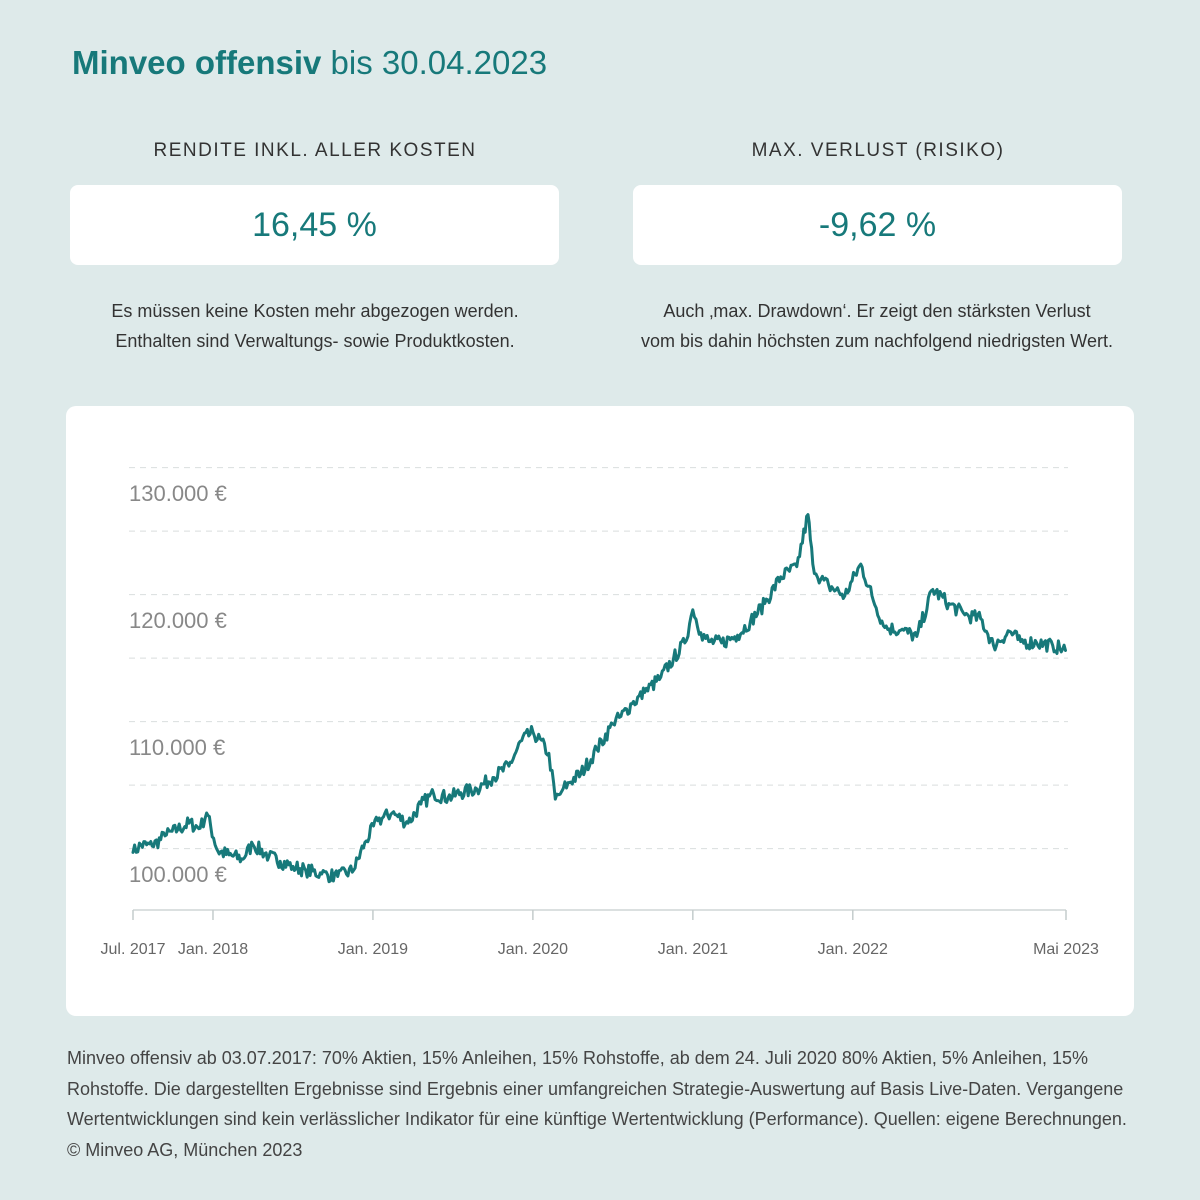 This screenshot has width=1200, height=1200. Describe the element at coordinates (533, 949) in the screenshot. I see `x-tick-label-3: Jan. 2020` at that location.